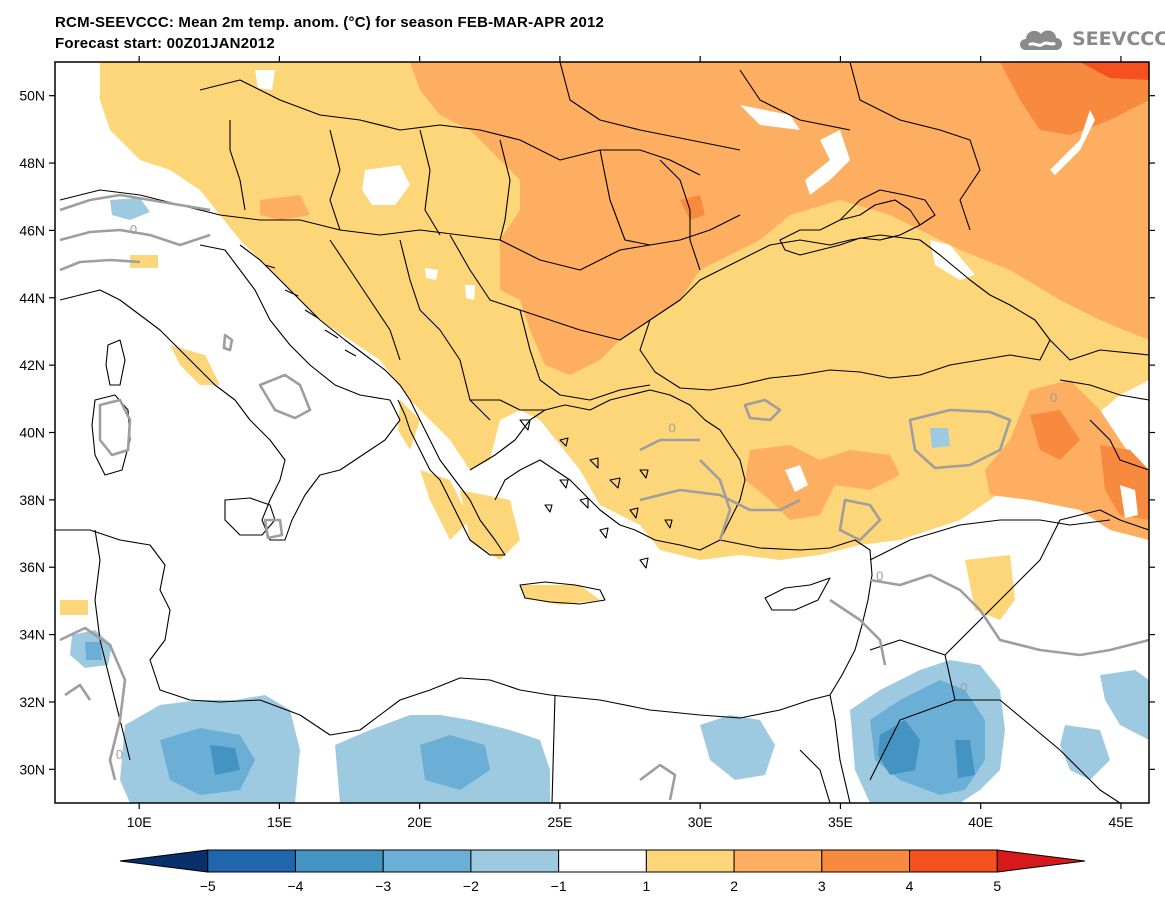 This screenshot has width=1165, height=907. I want to click on colorbar: −5 −4 −3 −2 −1 1 2 3 4 5, so click(602, 871).